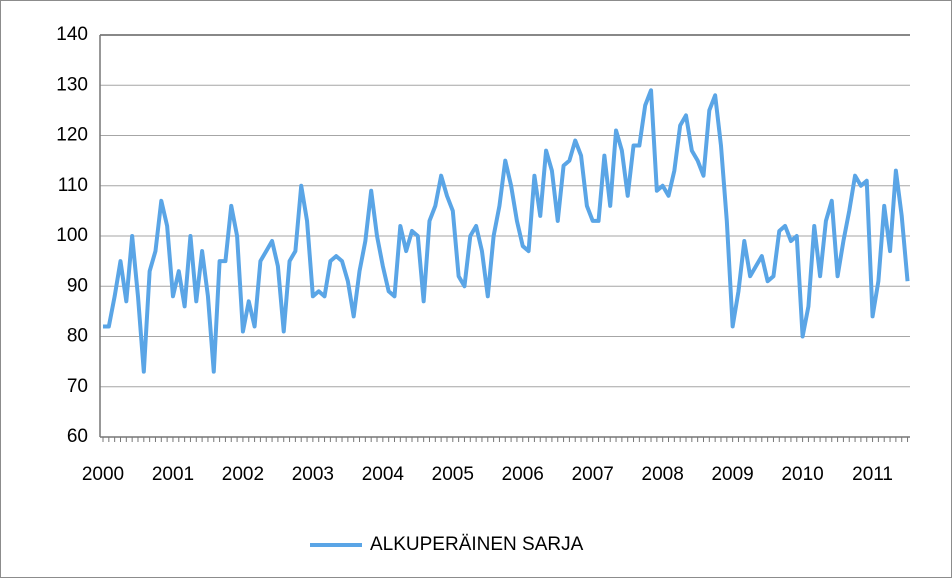 This screenshot has height=578, width=952. Describe the element at coordinates (72, 84) in the screenshot. I see `y-tick-label: 130` at that location.